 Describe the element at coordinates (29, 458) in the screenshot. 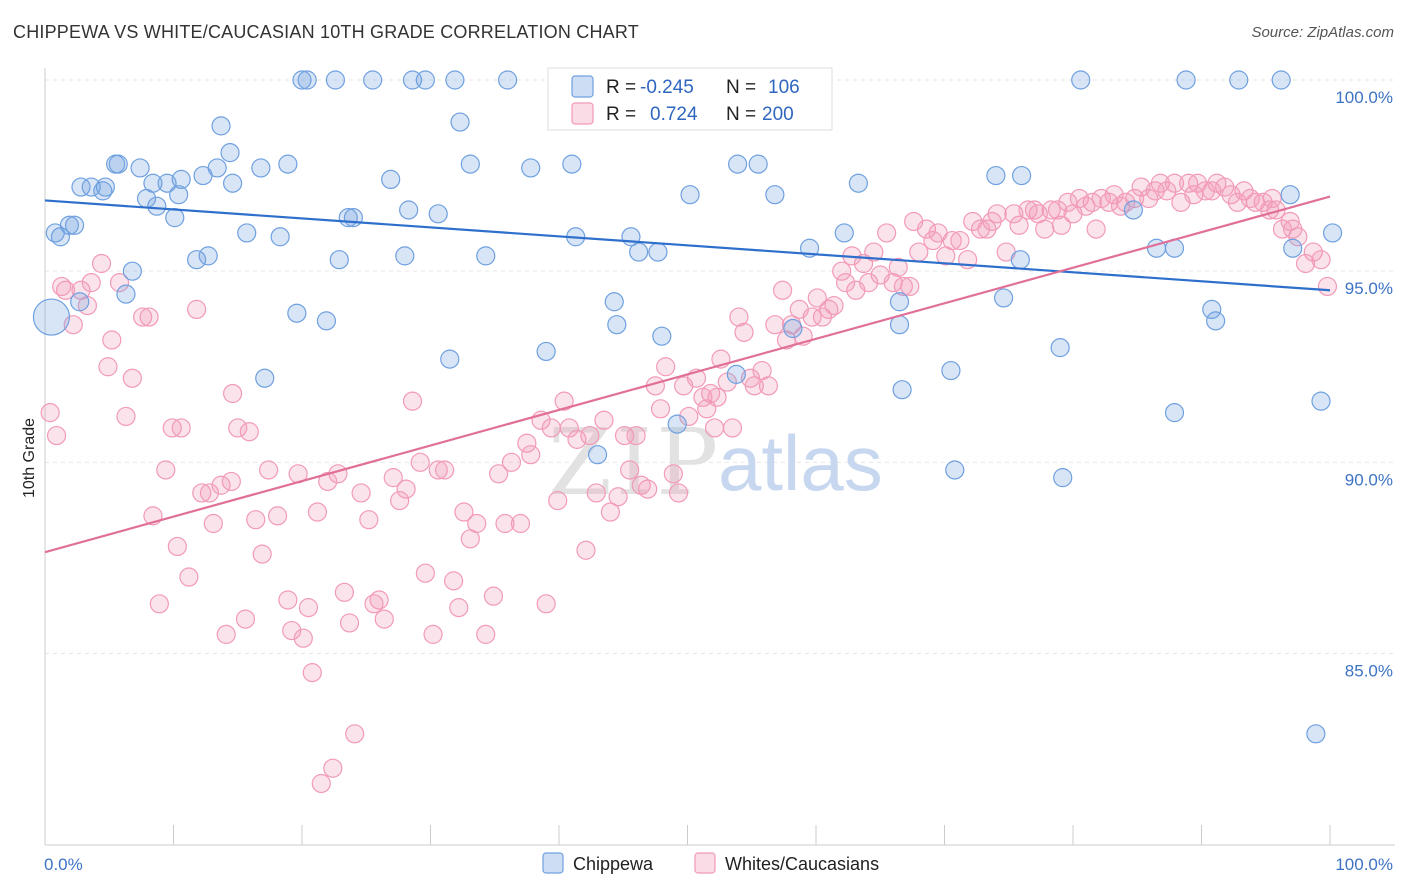

I see `y-axis-label: 10th Grade` at that location.